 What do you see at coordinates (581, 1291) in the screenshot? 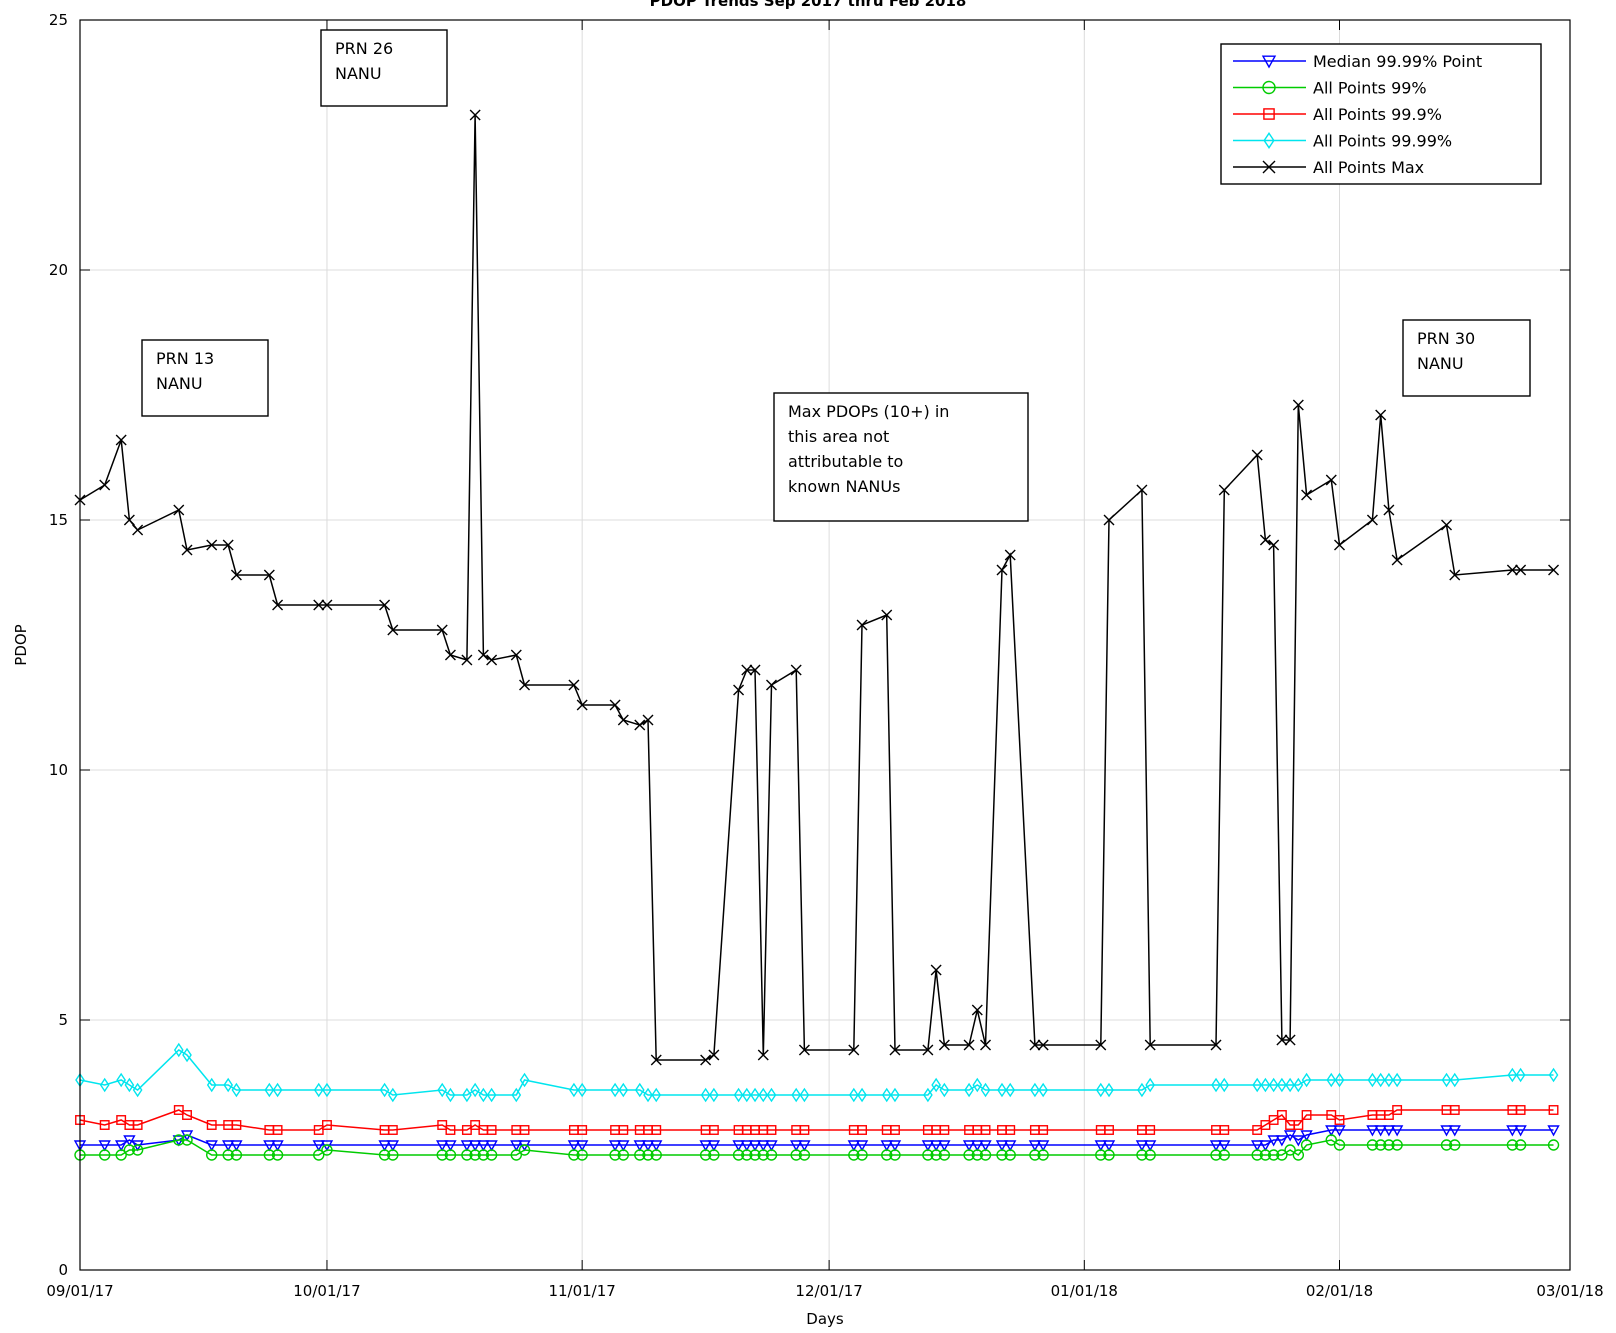
I see `x-tick-label: 11/01/17` at bounding box center [581, 1291].